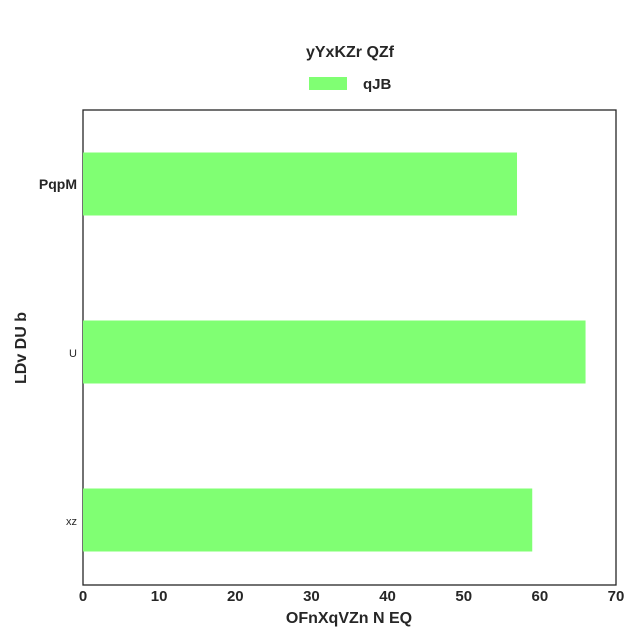 This screenshot has height=640, width=640. What do you see at coordinates (352, 596) in the screenshot?
I see `x-axis-ticks: 0 10 20 30 40 50 60 70` at bounding box center [352, 596].